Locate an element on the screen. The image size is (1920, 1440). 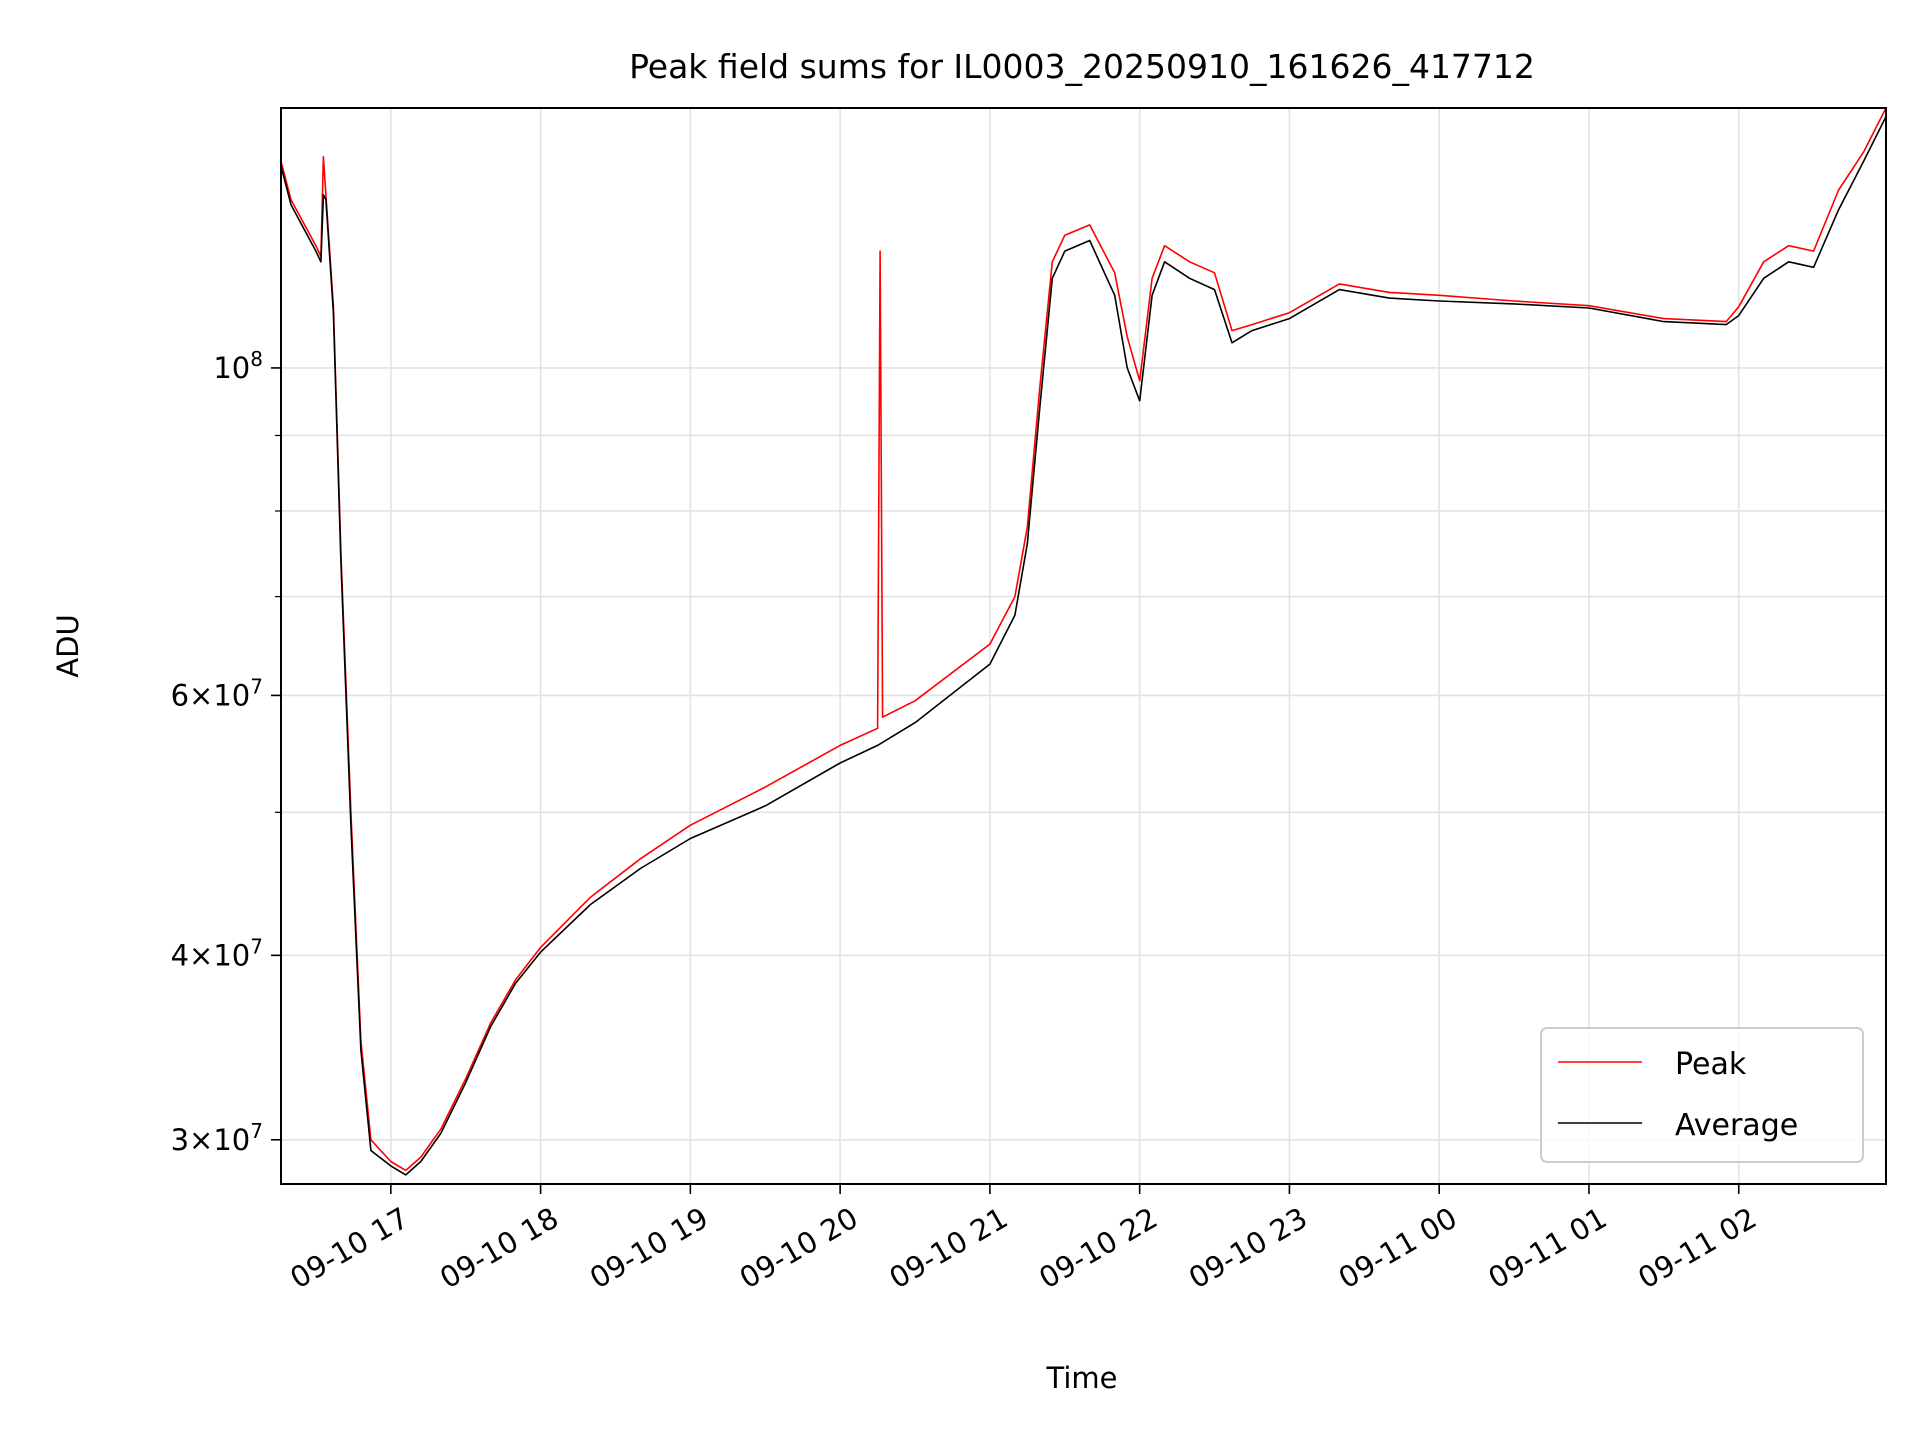
x-axis-label: Time is located at coordinates (1082, 1378).